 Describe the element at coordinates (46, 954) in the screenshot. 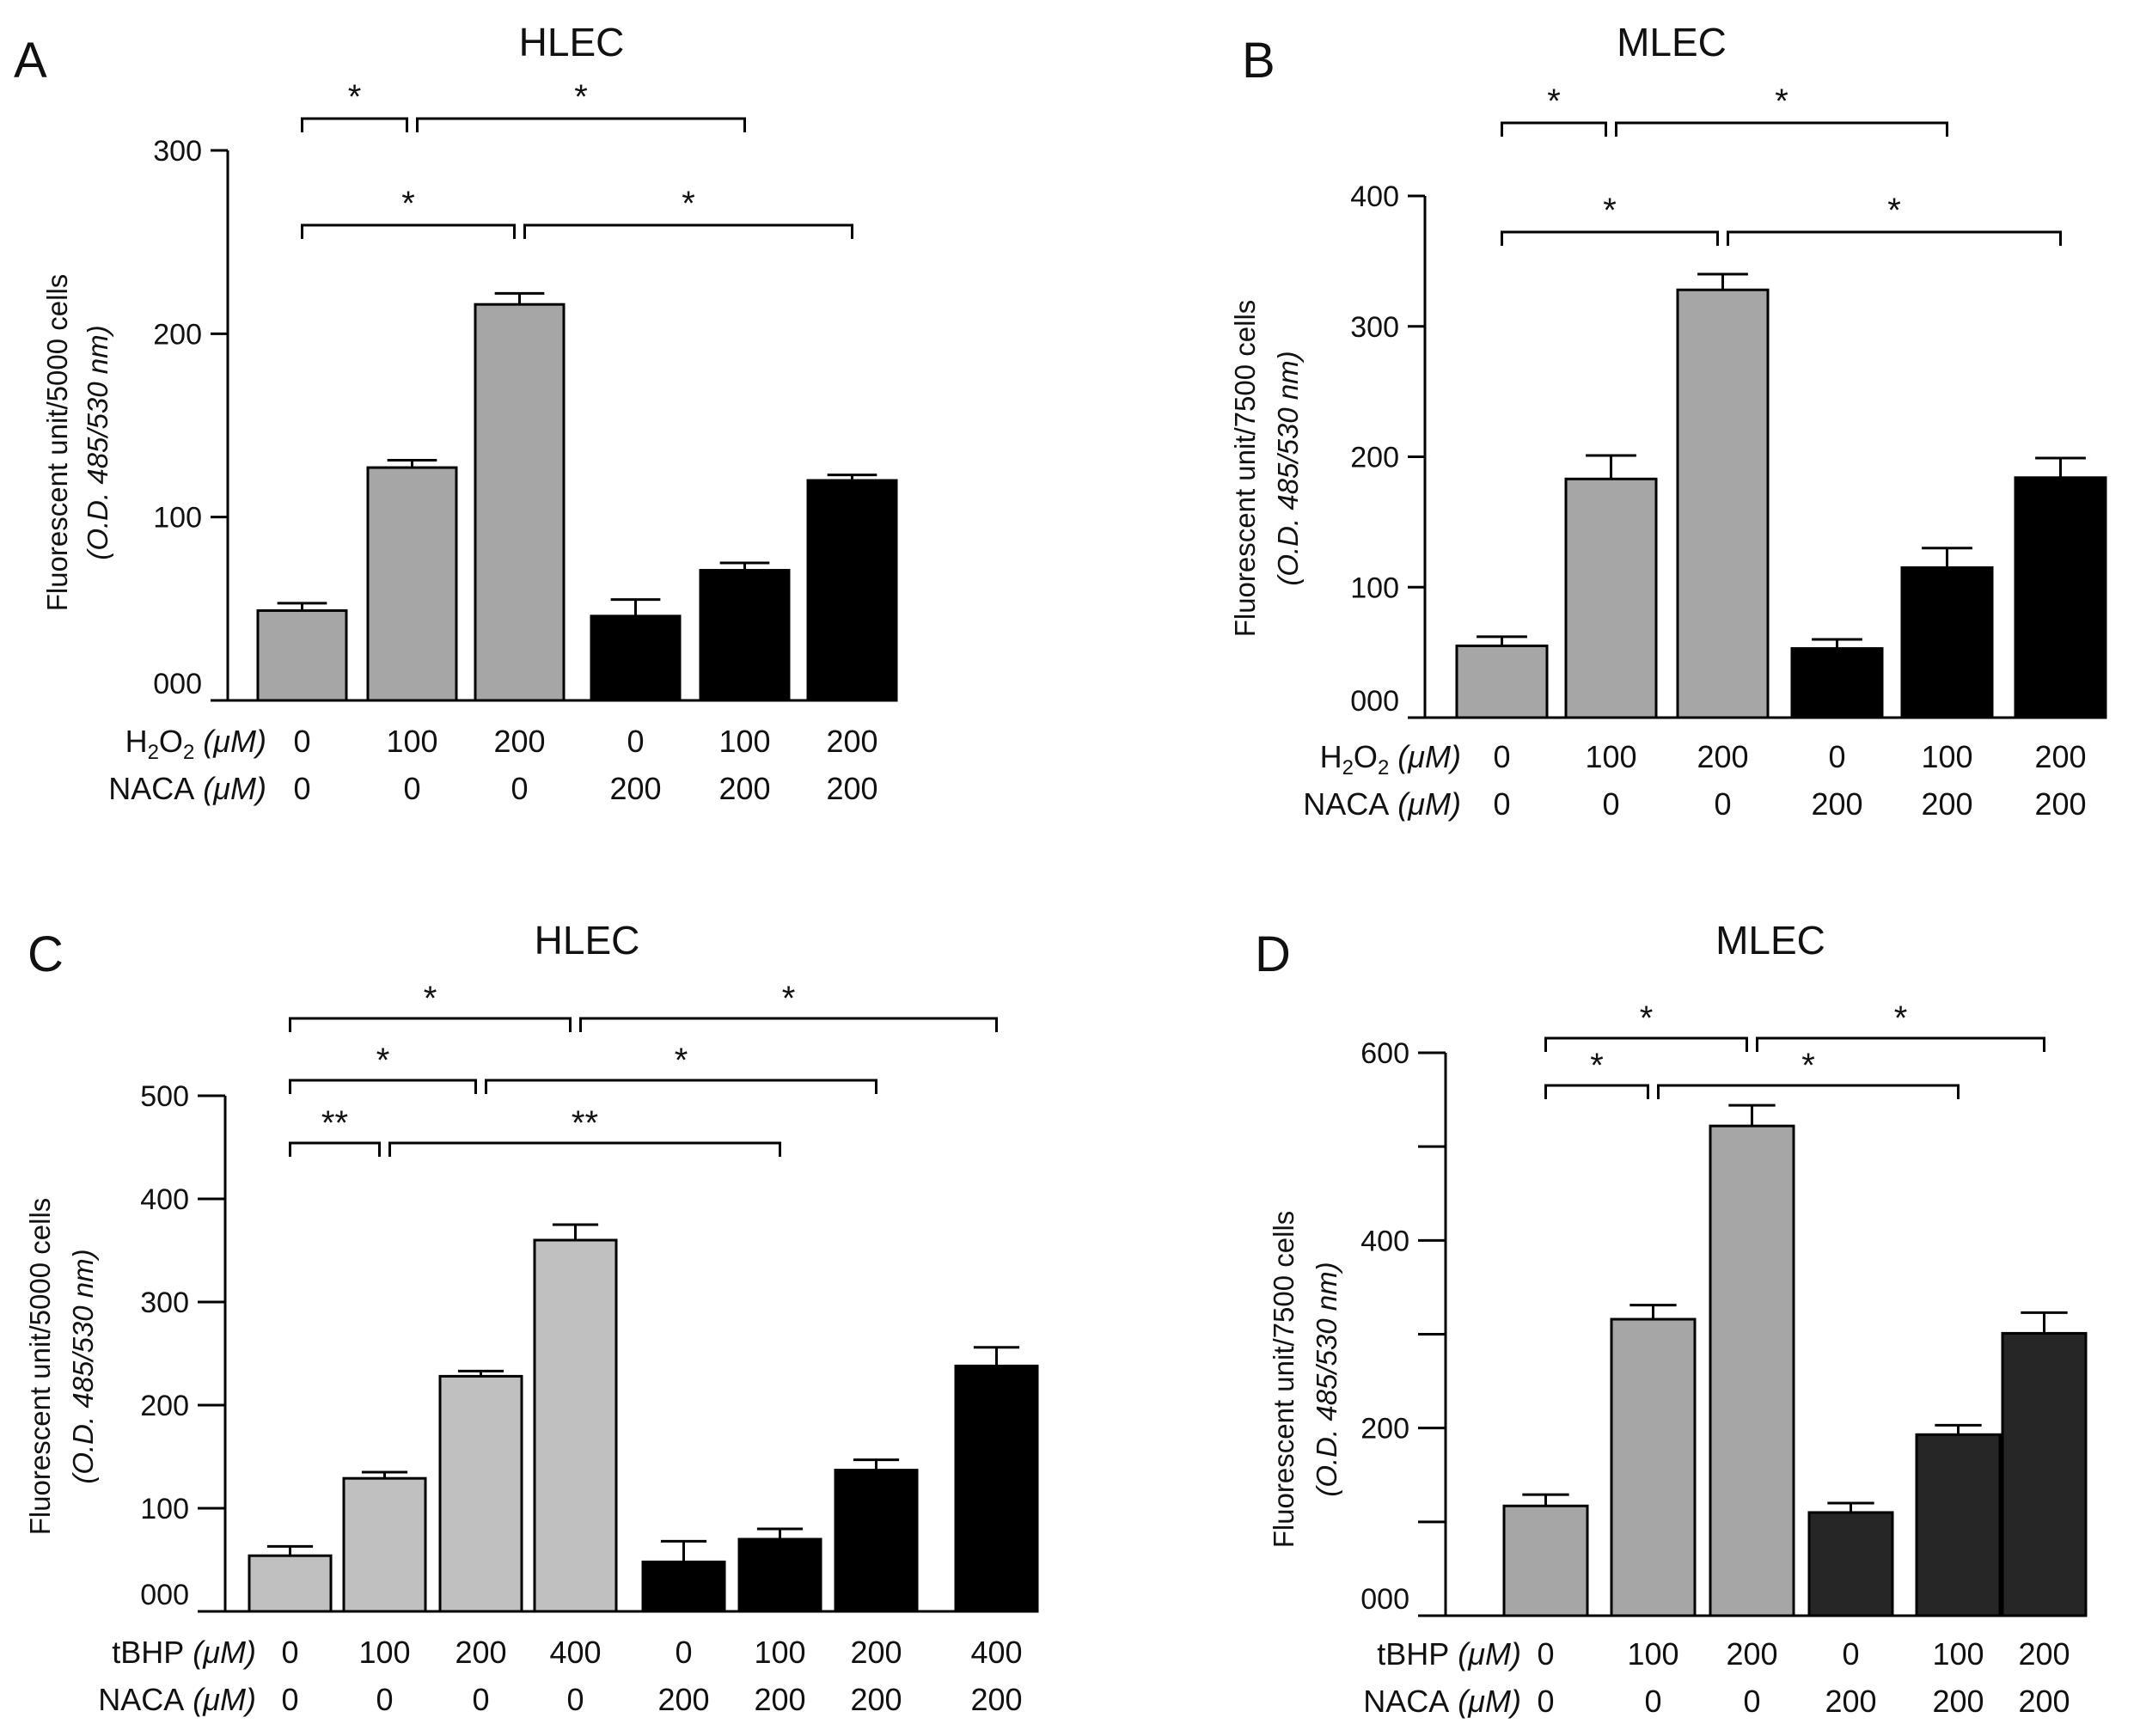

I see `panel-label: C` at that location.